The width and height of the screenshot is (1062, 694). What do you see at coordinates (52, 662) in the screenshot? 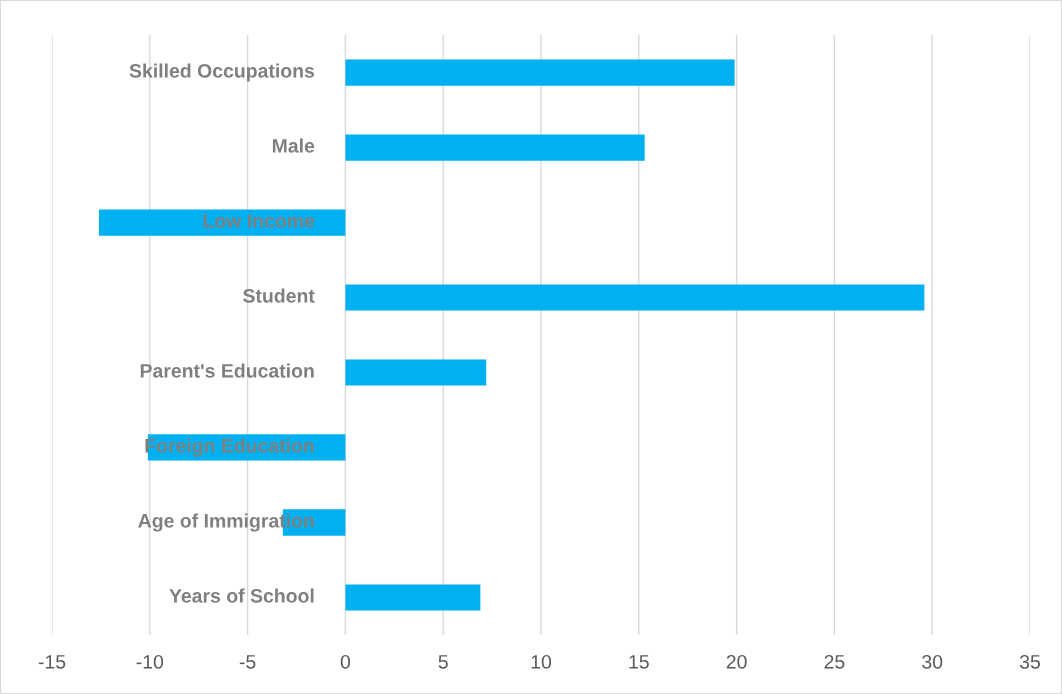
I see `x-tick-label: -15` at bounding box center [52, 662].